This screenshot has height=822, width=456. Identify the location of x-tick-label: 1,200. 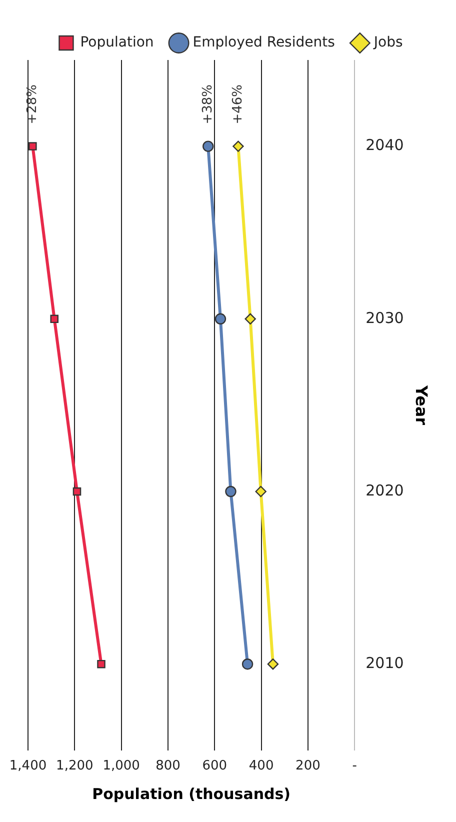
(75, 766).